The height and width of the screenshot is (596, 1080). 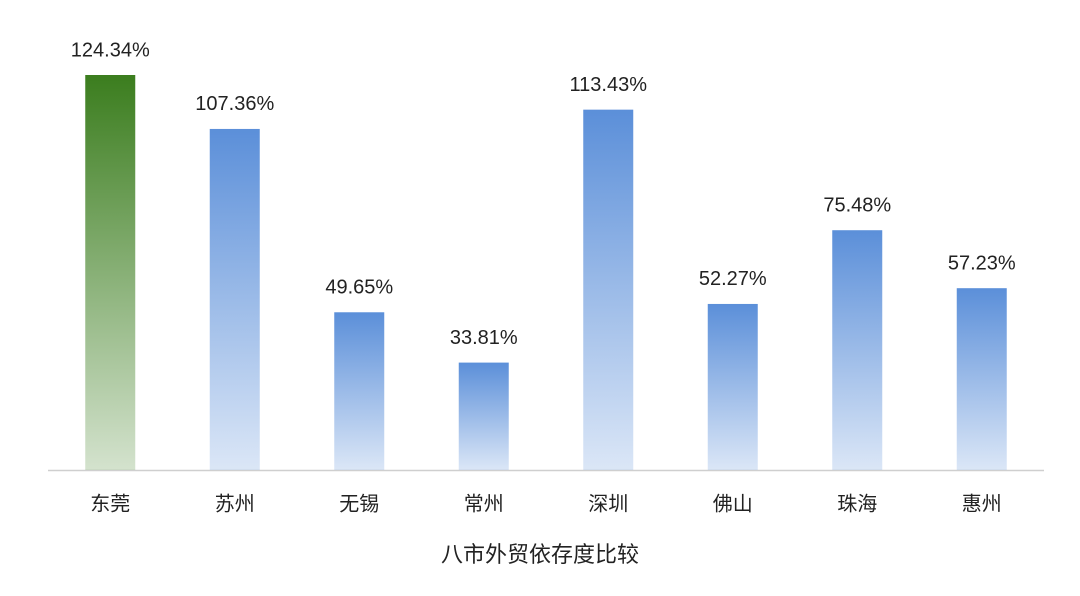 What do you see at coordinates (609, 85) in the screenshot?
I see `value-label: 113.43%` at bounding box center [609, 85].